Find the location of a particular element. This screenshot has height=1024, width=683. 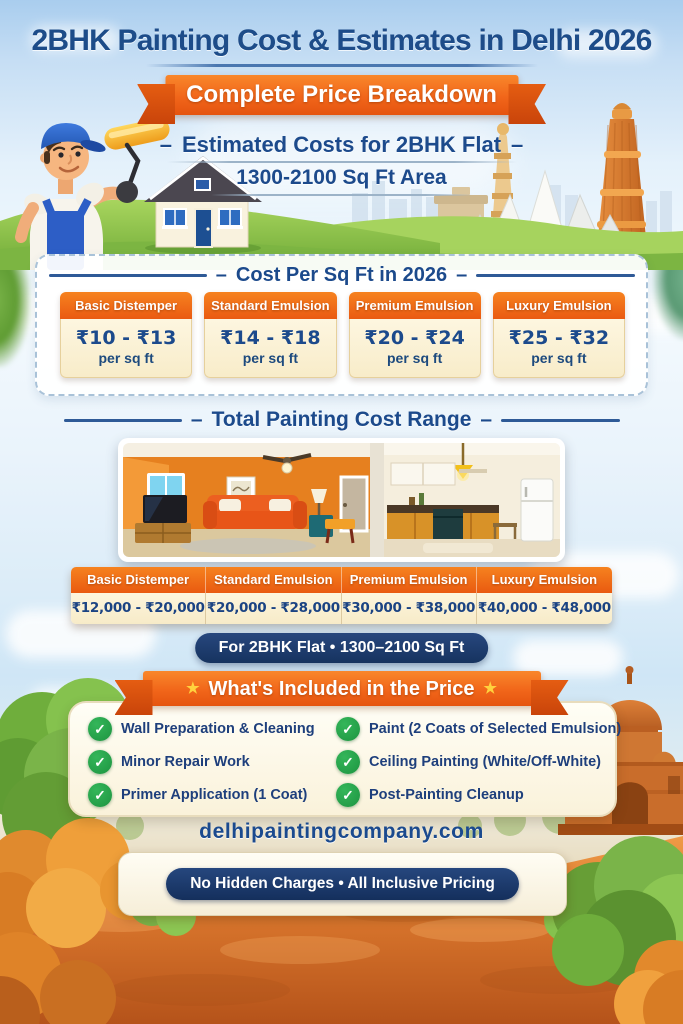

list-item: ✓ Paint (2 Coats of Selected Emulsion) is located at coordinates (478, 729).